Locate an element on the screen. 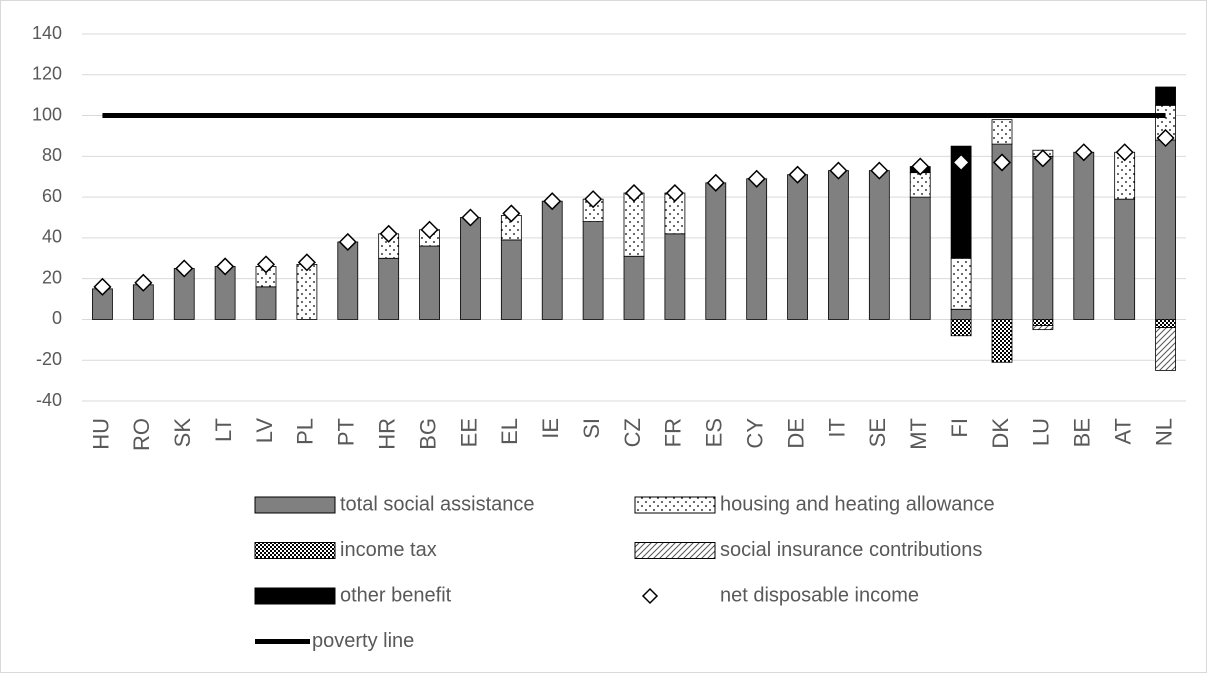 The width and height of the screenshot is (1207, 673). y-tick-label: 140 is located at coordinates (47, 33).